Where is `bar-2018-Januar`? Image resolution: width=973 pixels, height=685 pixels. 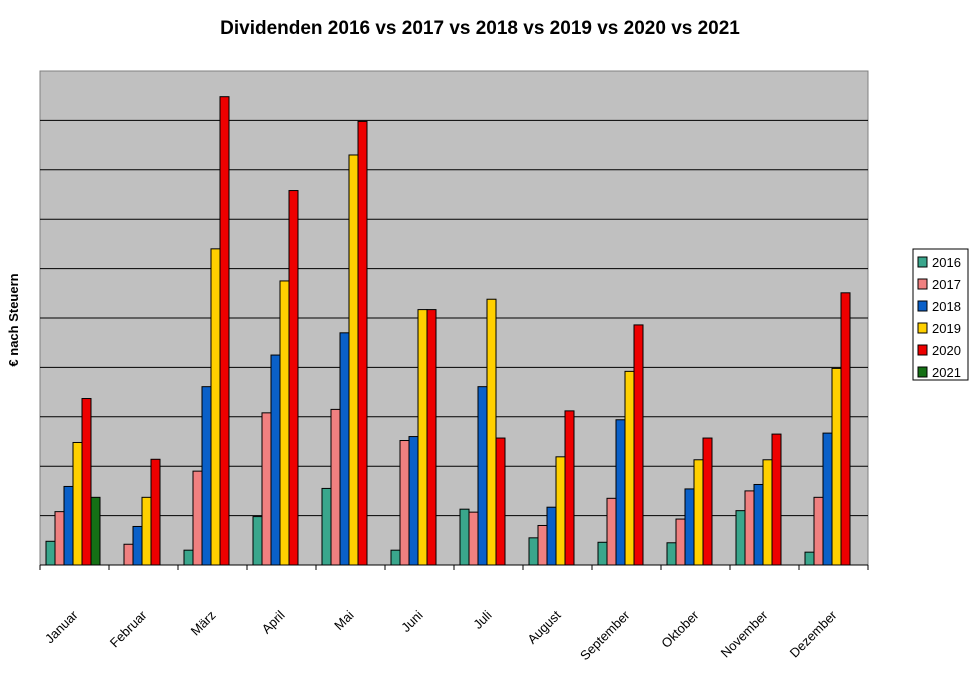 bar-2018-Januar is located at coordinates (68, 525).